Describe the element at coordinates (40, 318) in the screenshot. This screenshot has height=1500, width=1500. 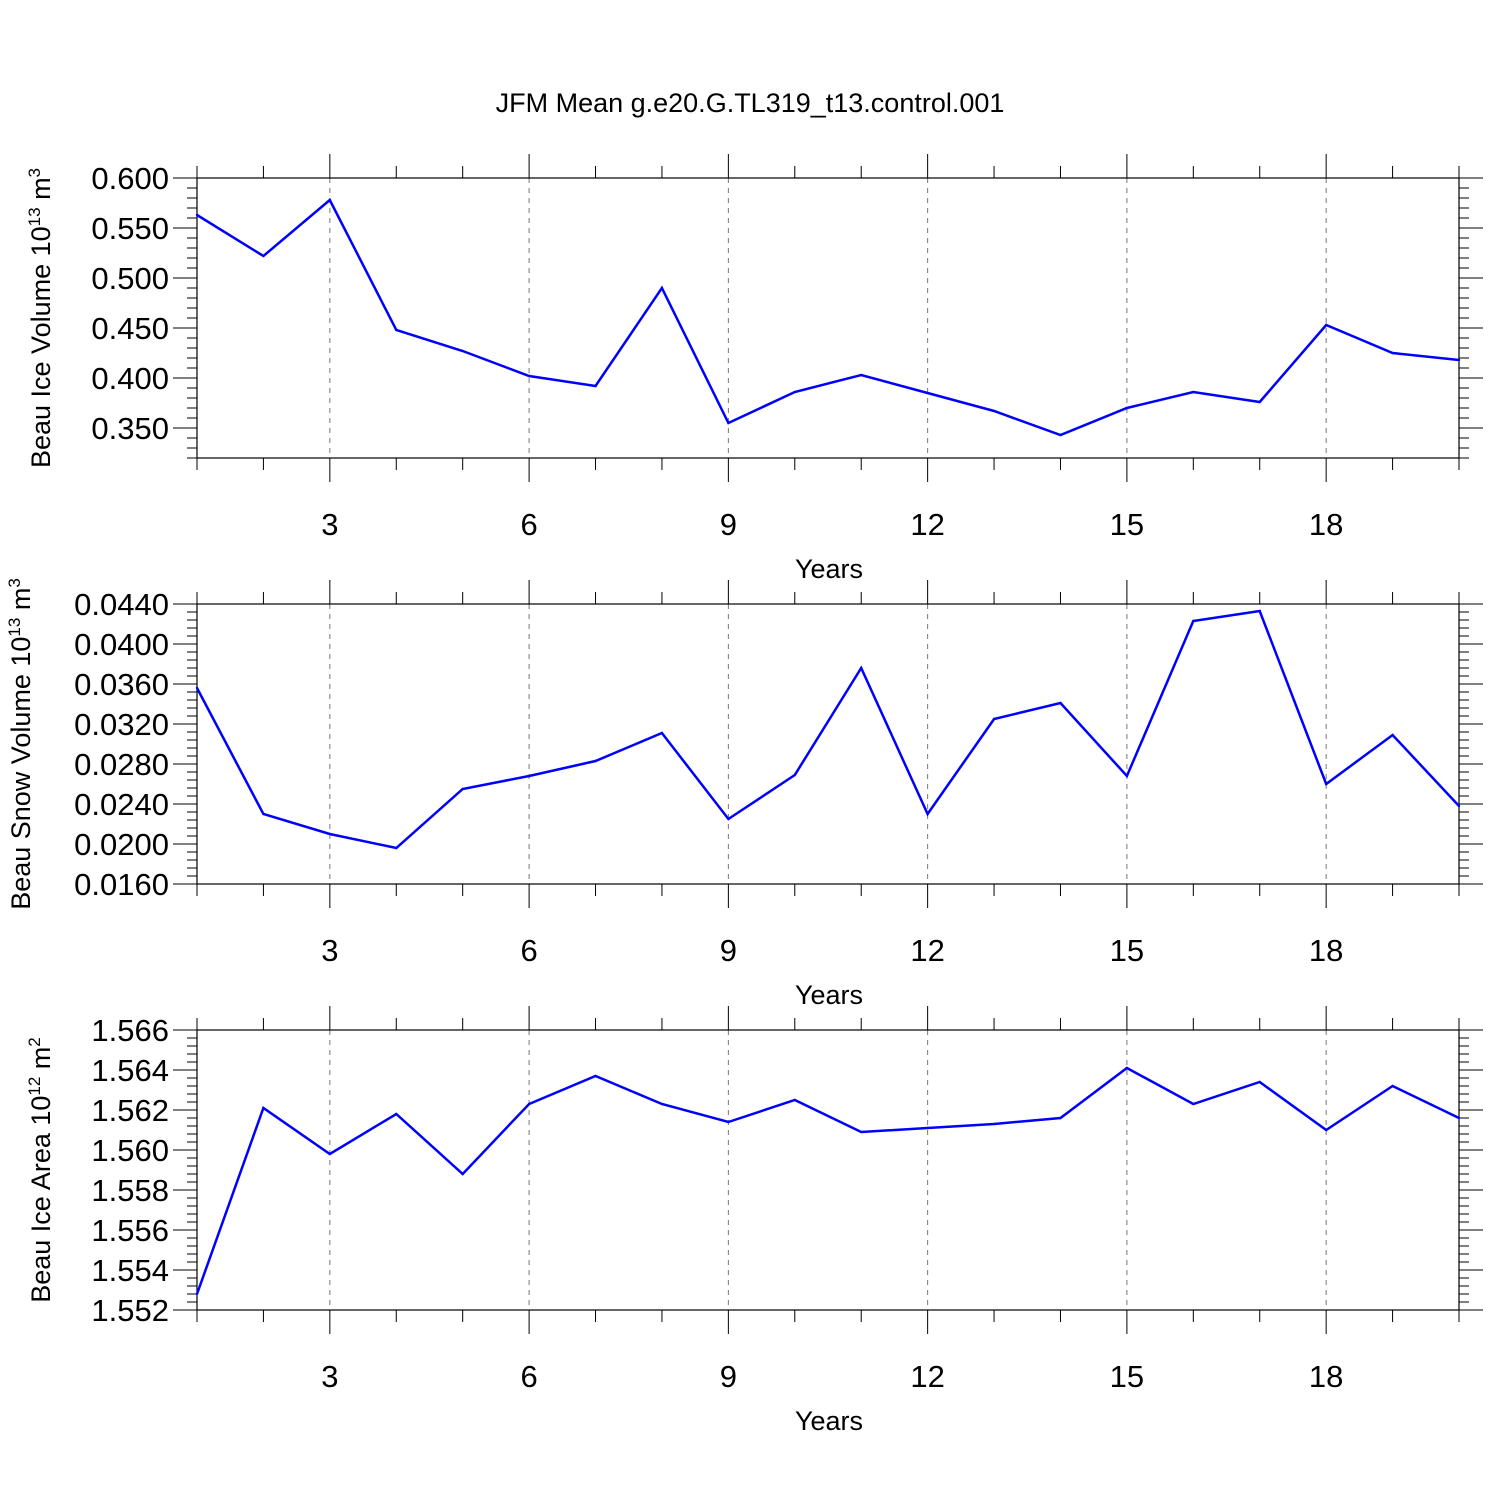
I see `y-axis-label: Beau Ice Volume 1013 m3` at that location.